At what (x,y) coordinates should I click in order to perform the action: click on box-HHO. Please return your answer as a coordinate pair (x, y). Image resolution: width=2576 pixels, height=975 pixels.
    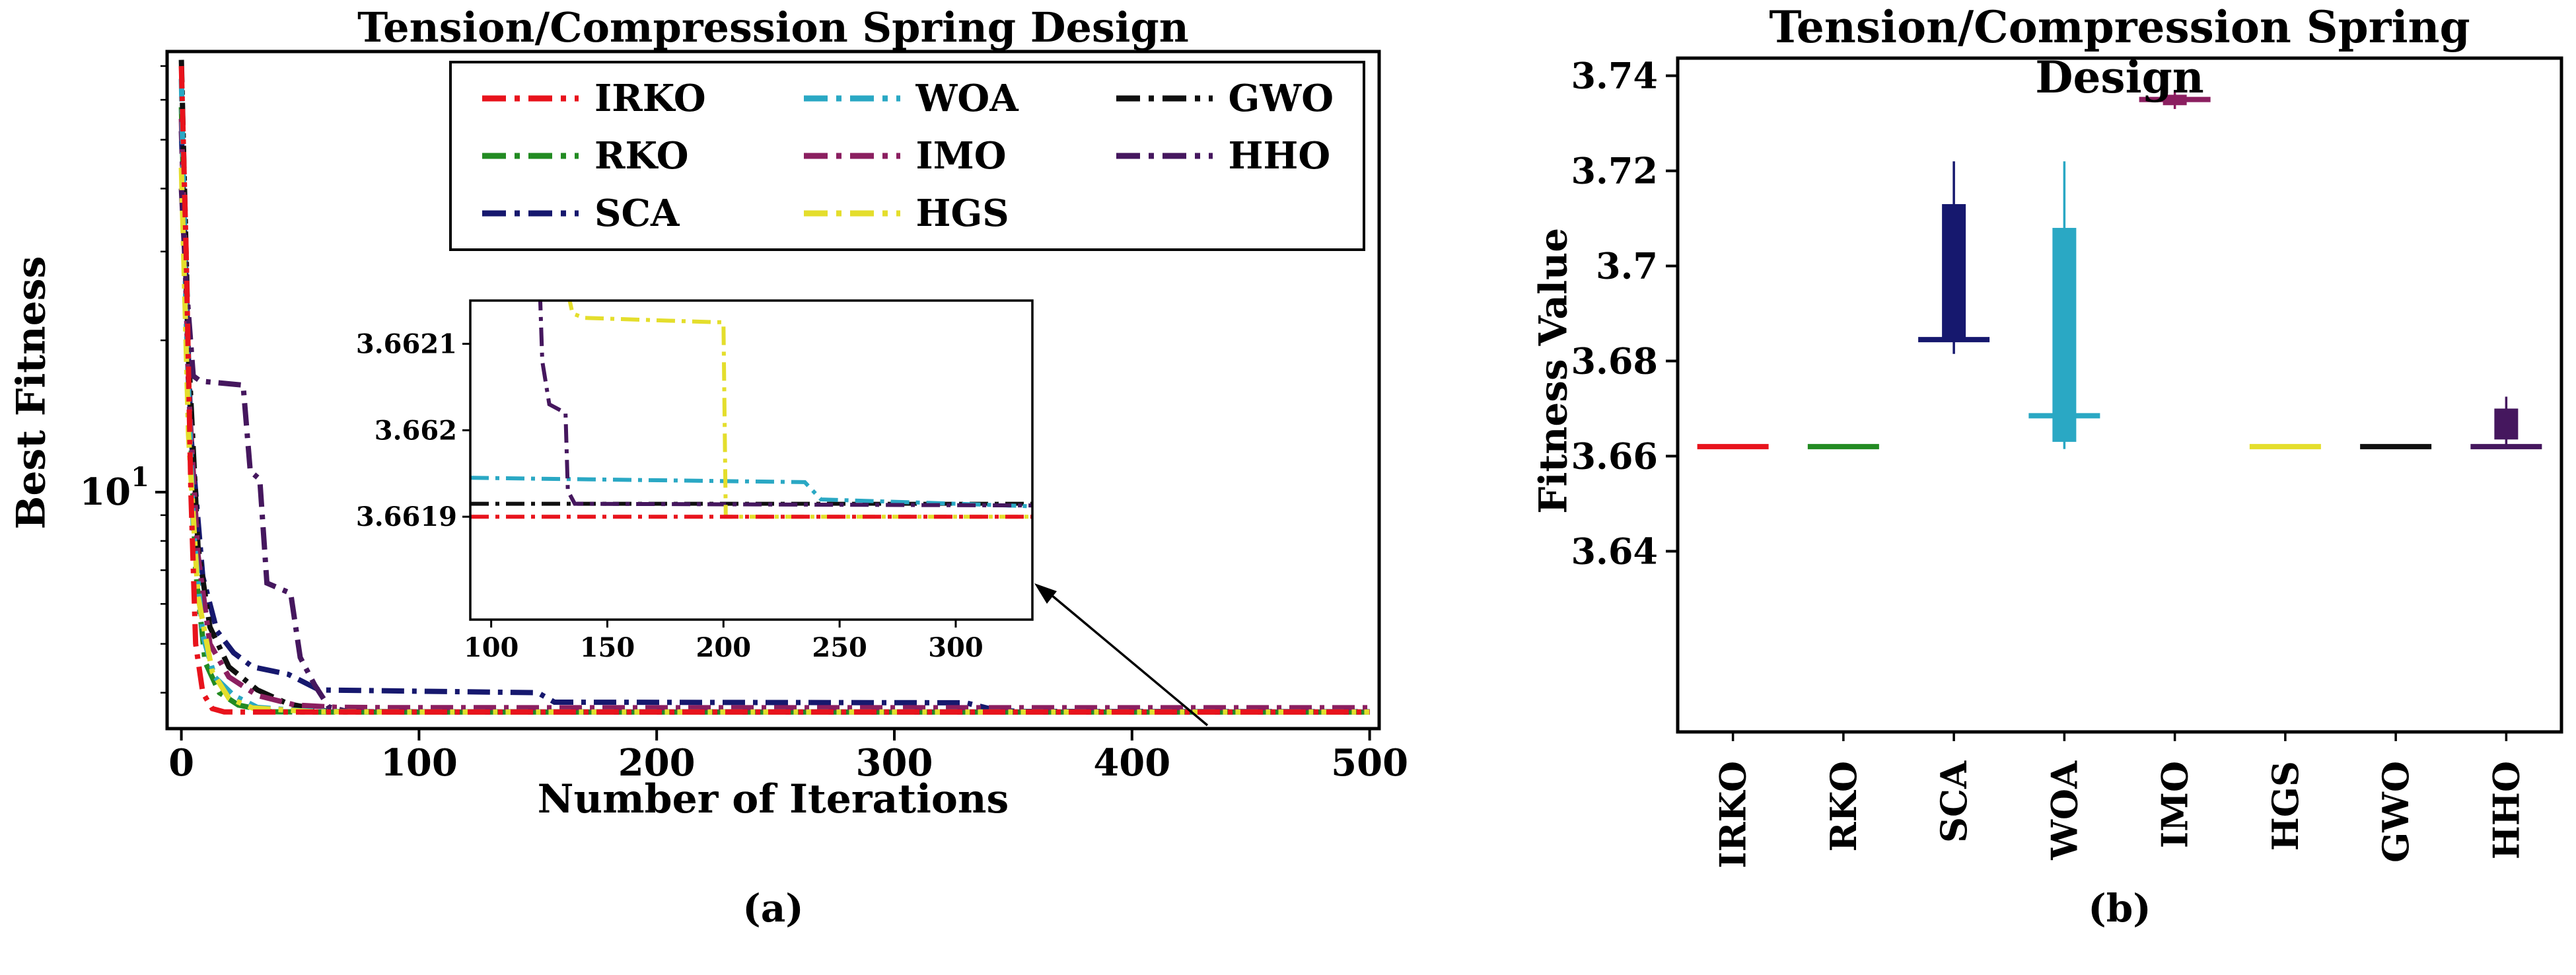
    Looking at the image, I should click on (2506, 424).